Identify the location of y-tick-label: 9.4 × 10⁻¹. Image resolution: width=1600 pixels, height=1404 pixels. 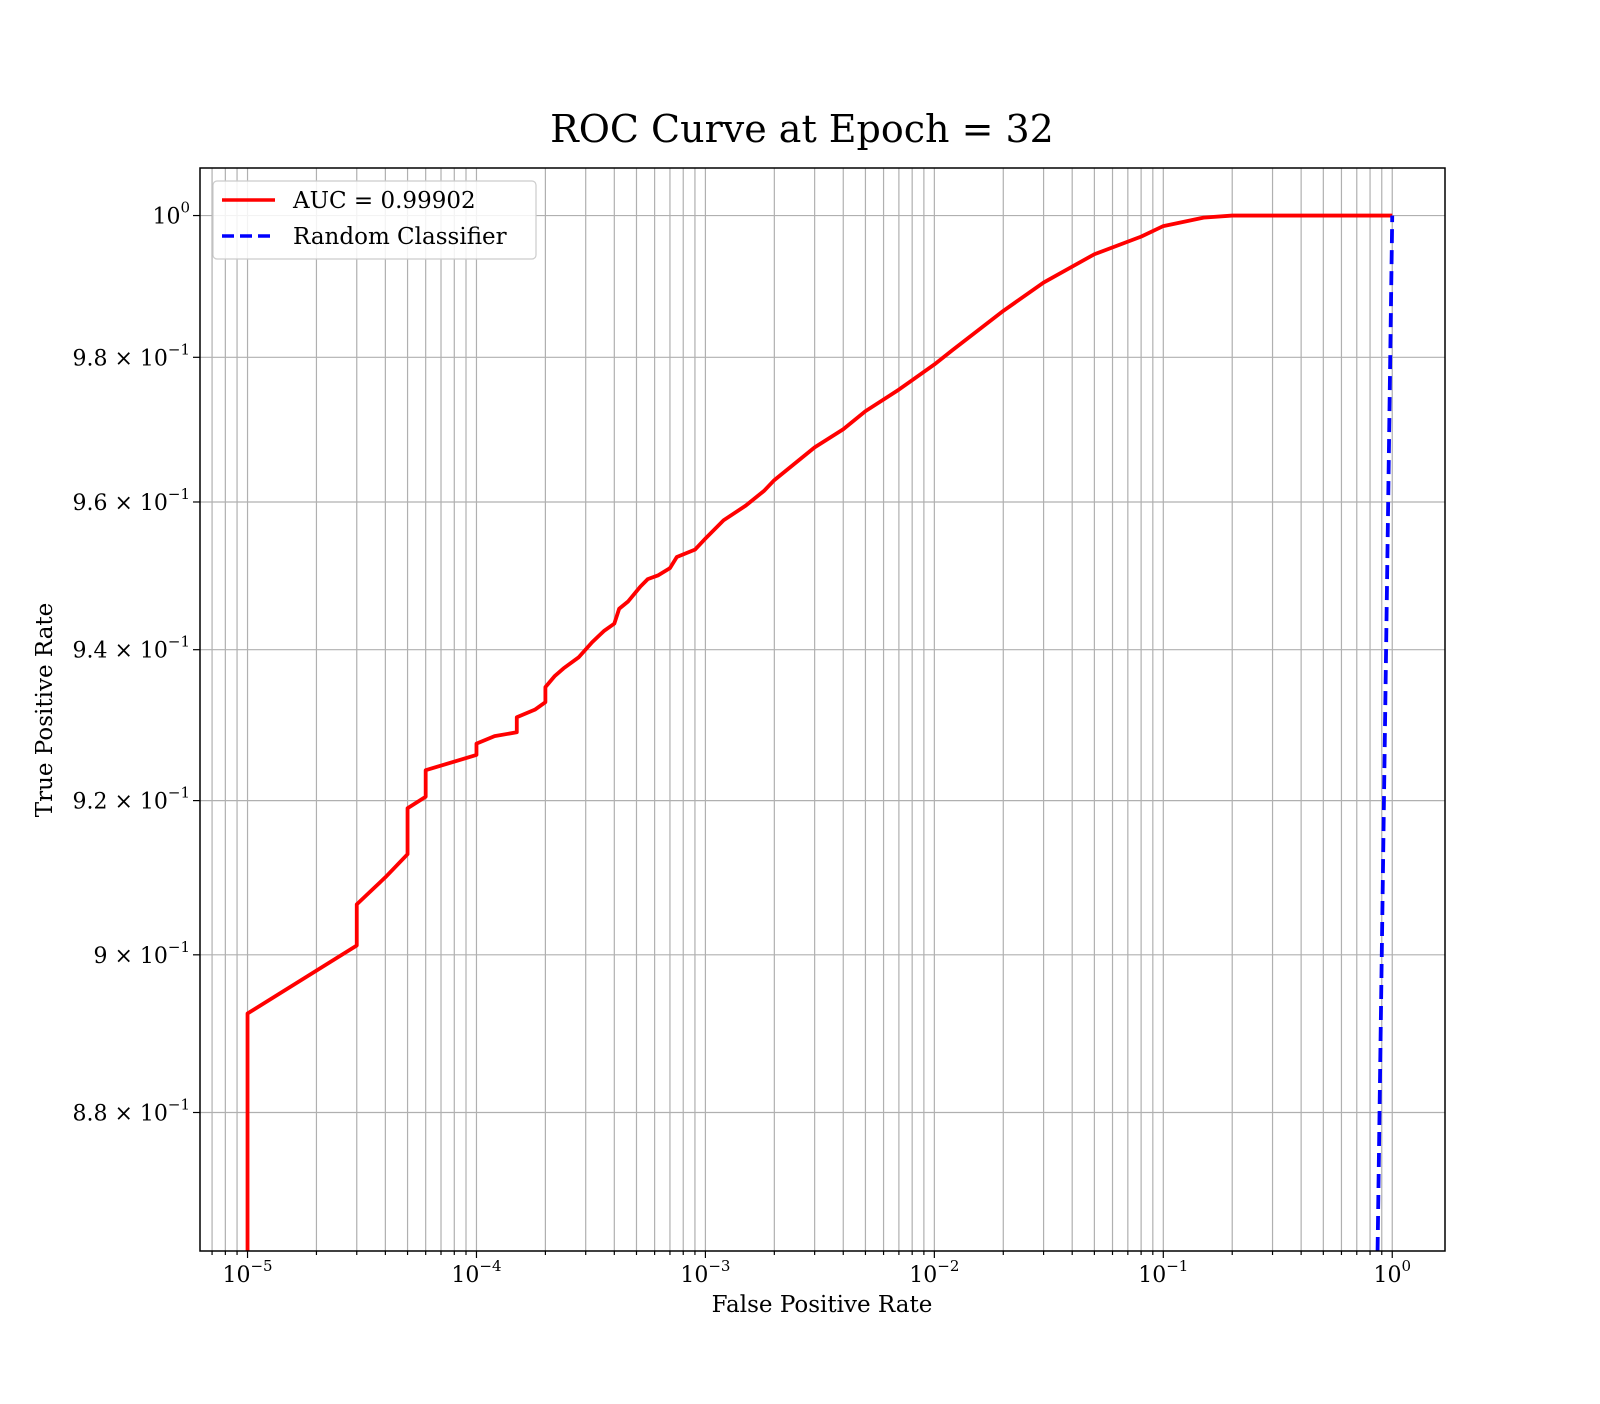
(131, 648).